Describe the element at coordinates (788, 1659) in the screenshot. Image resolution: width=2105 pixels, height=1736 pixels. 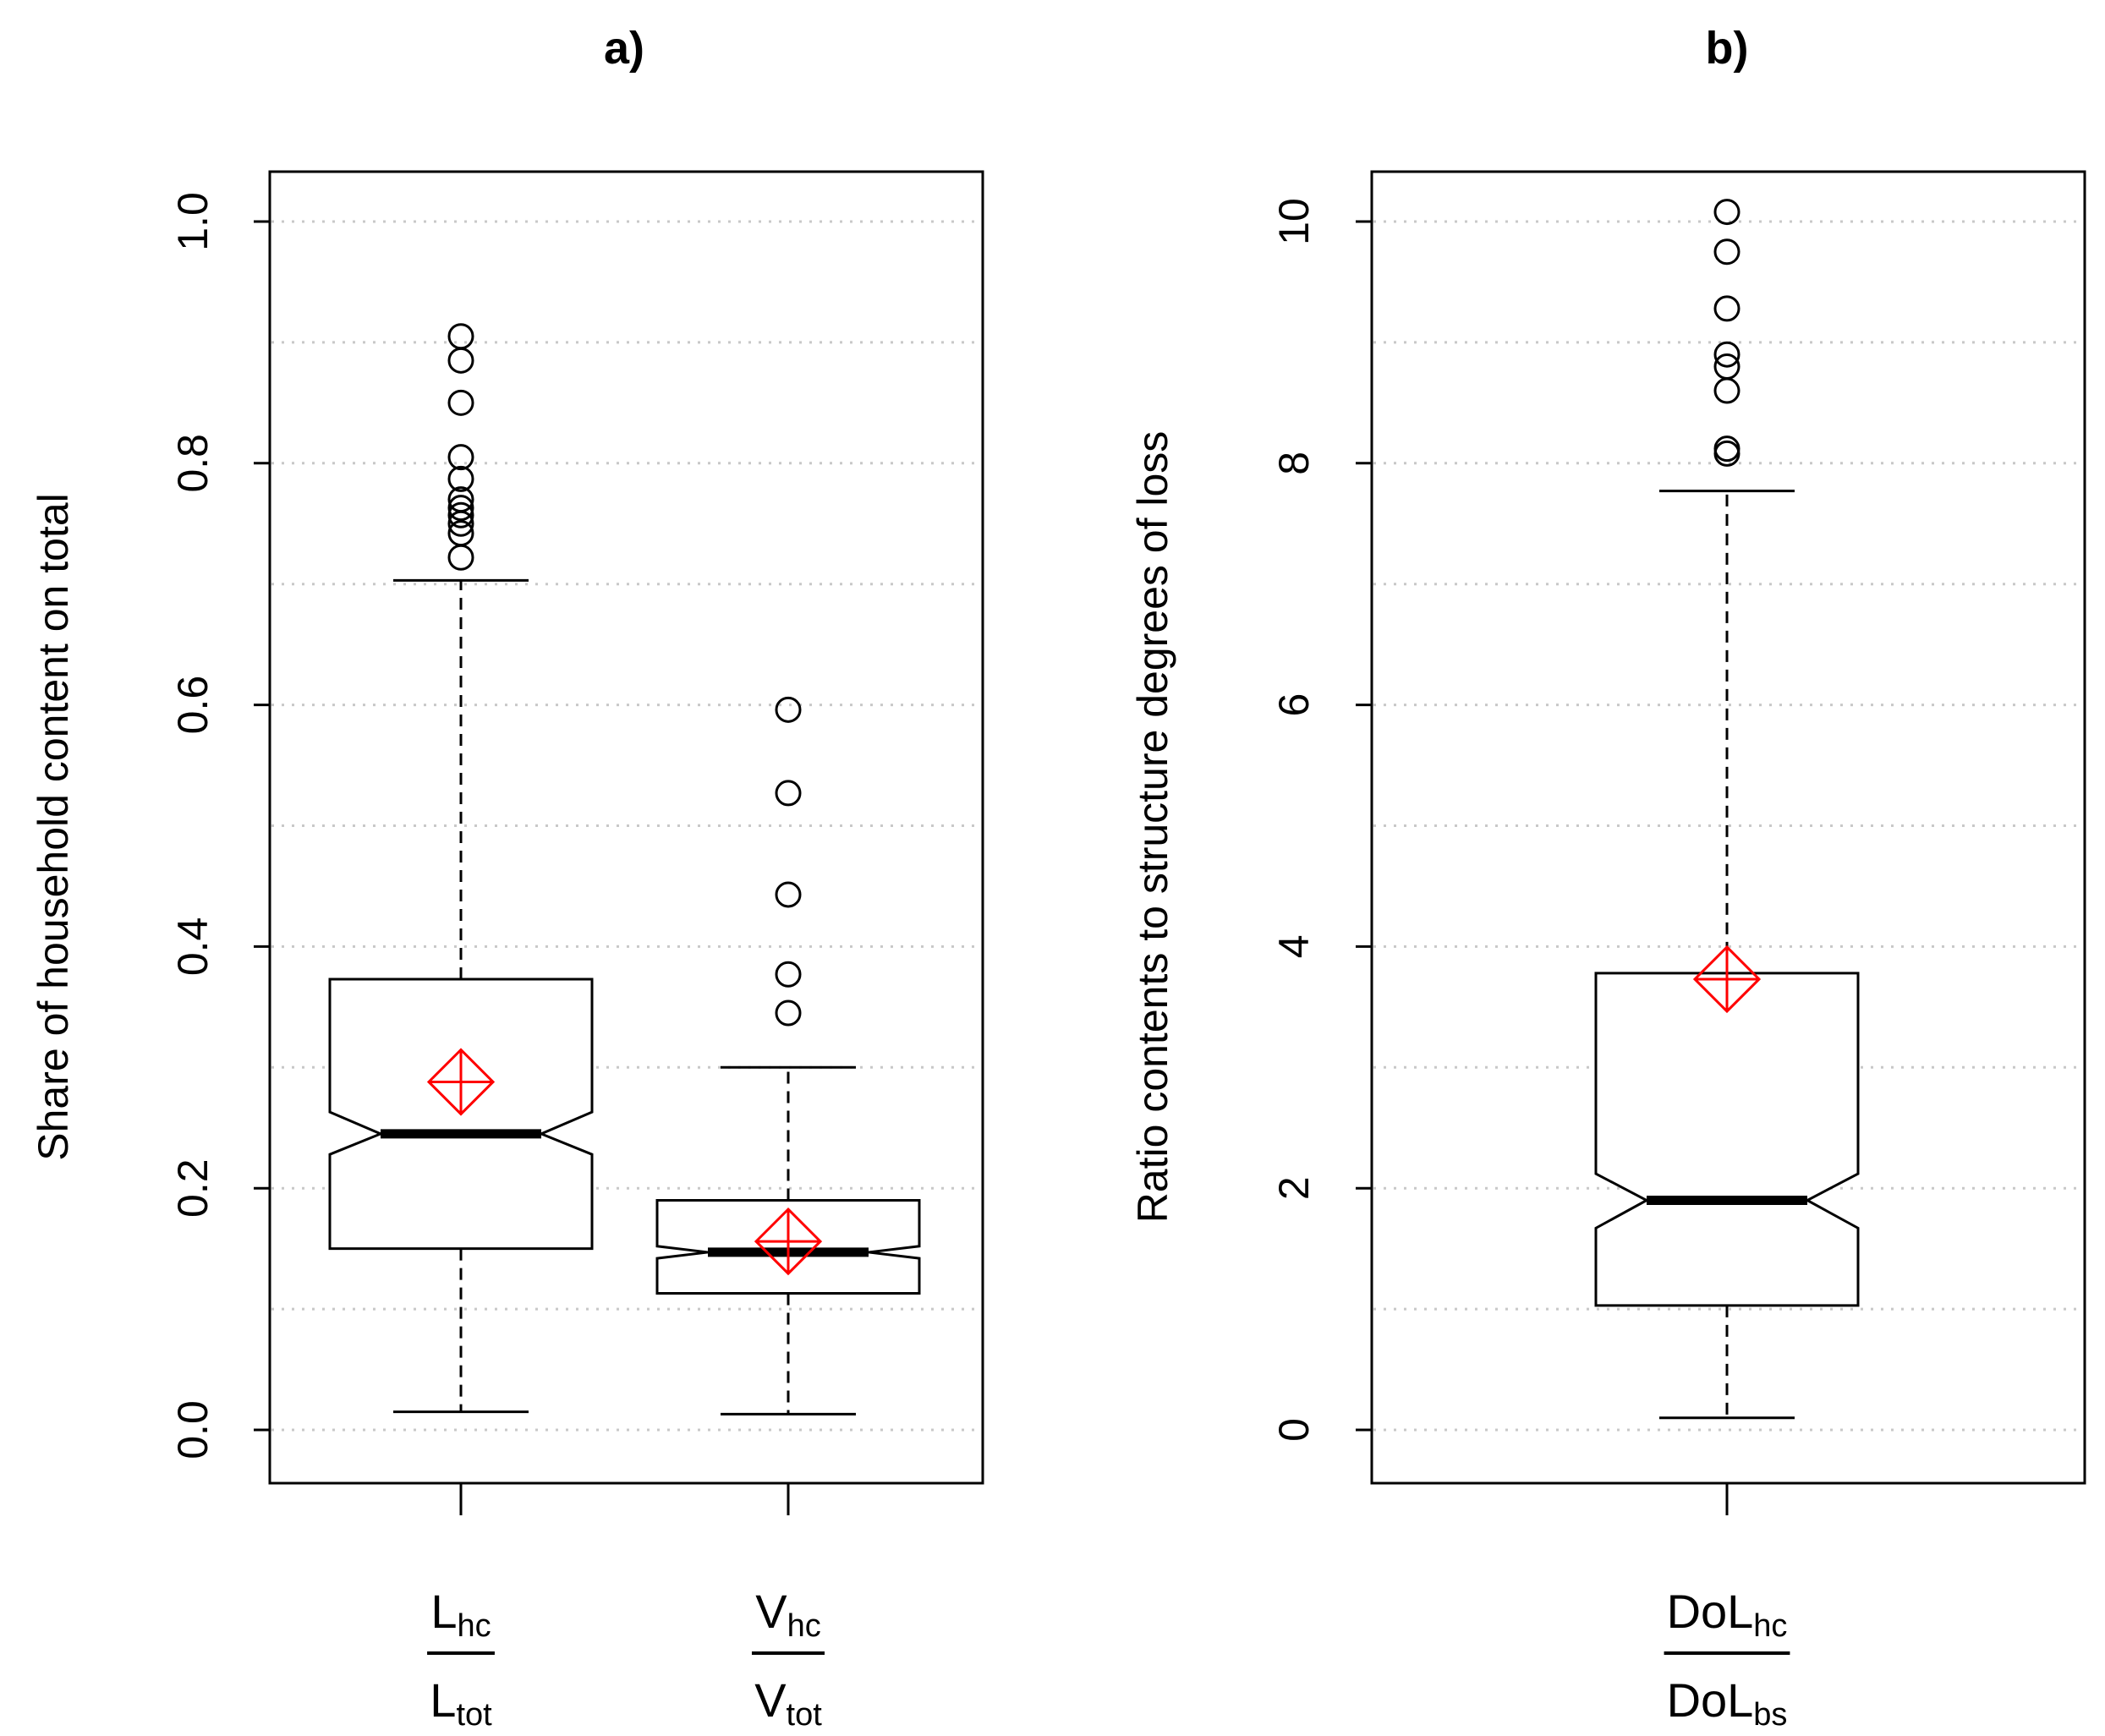
I see `x-tick-label: Vhc Vtot` at that location.